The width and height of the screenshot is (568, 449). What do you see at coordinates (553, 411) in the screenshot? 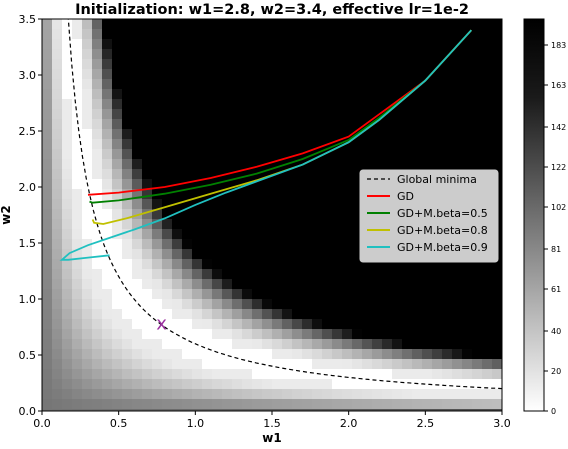
I see `colorbar-tick-label: 0` at bounding box center [553, 411].